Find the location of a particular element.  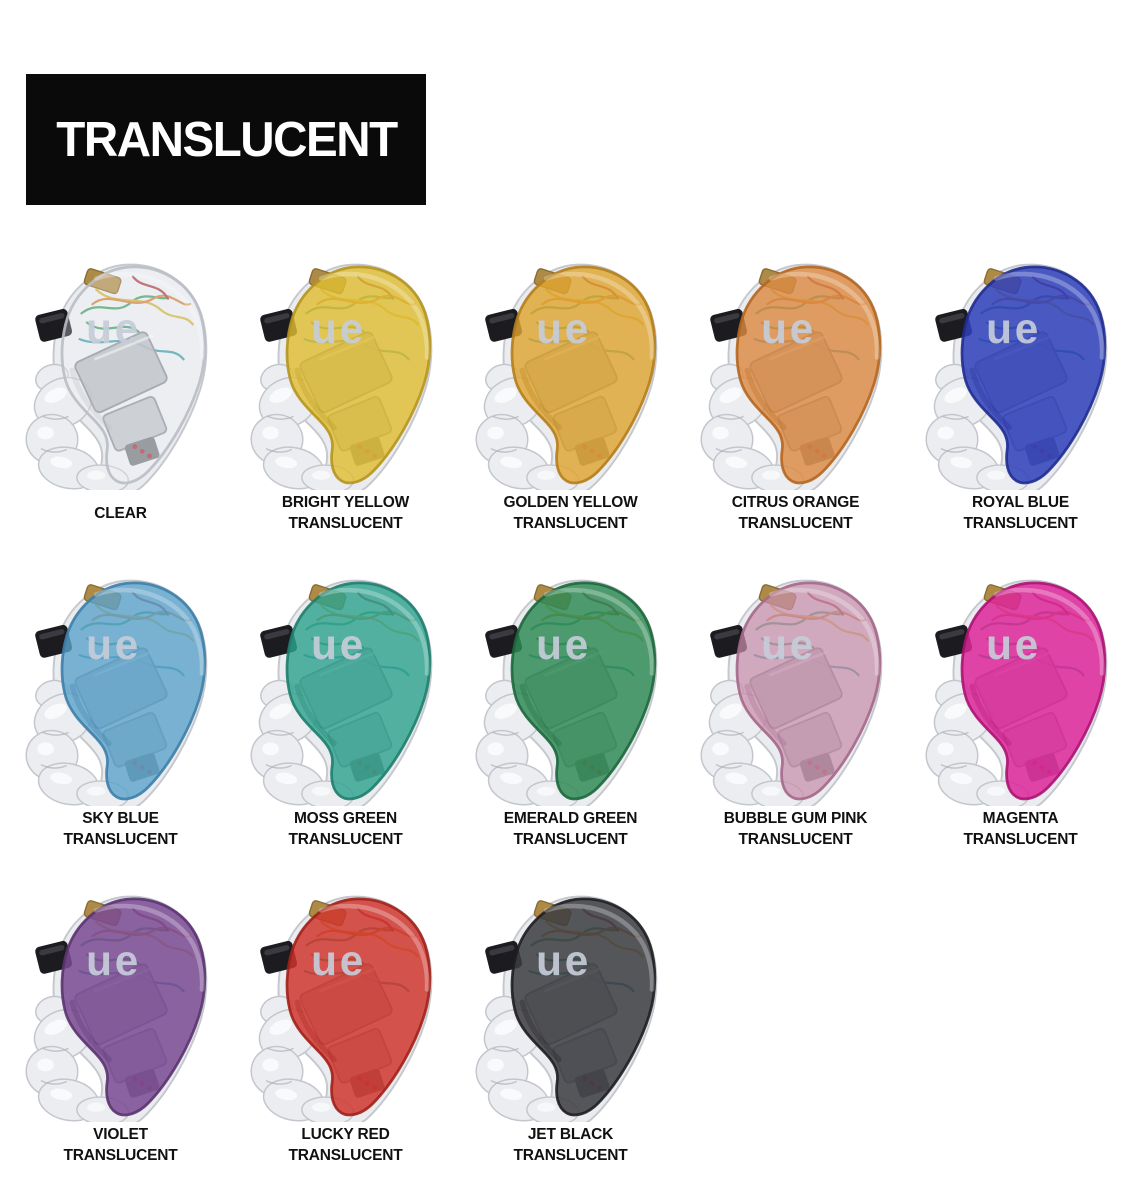

color-name: CLEAR is located at coordinates (120, 513).